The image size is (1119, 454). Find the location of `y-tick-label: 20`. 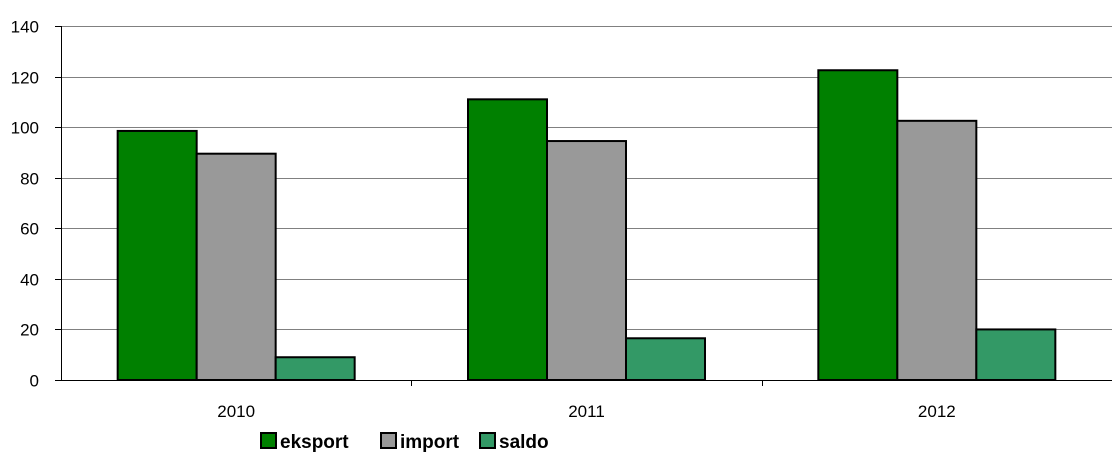

y-tick-label: 20 is located at coordinates (29, 330).